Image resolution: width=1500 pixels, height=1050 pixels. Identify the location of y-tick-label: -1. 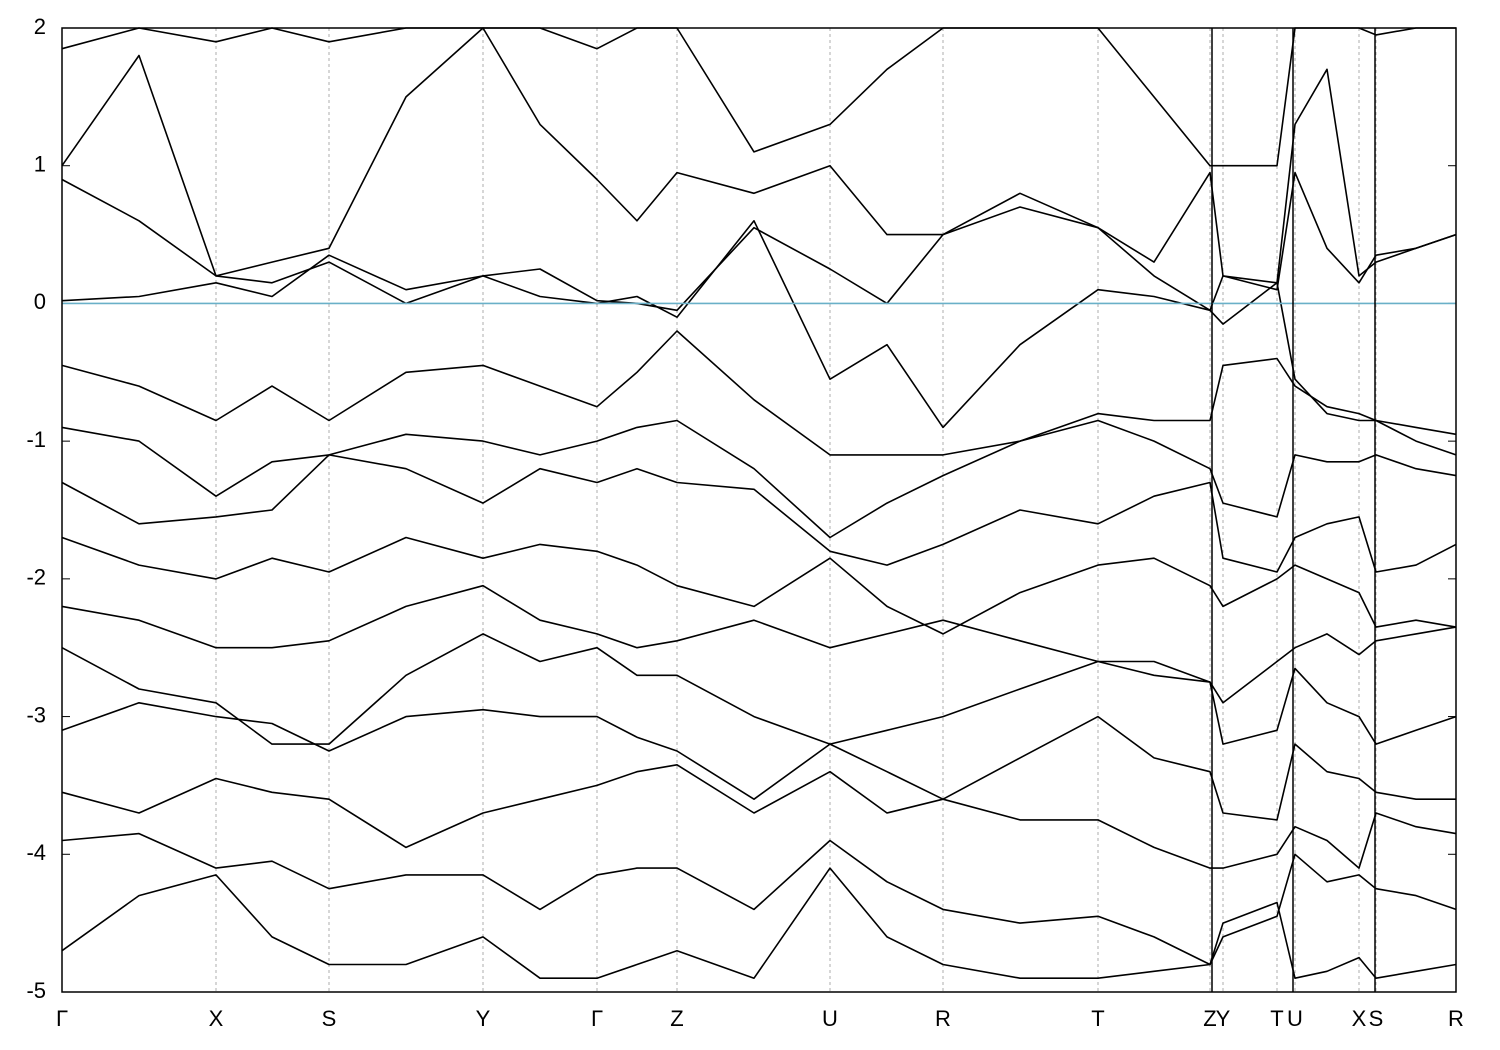
(36, 439).